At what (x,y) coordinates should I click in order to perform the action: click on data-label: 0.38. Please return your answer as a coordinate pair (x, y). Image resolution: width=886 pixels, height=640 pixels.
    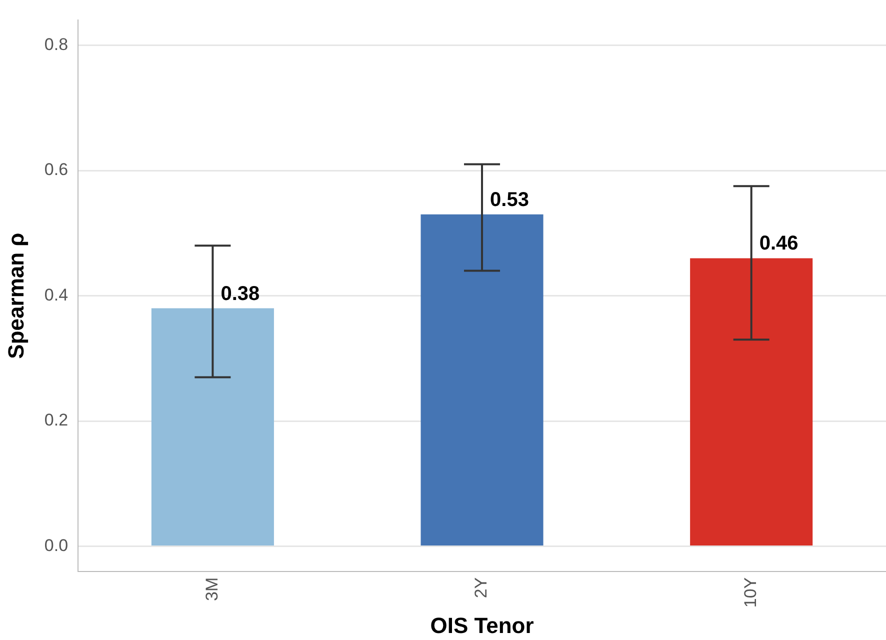
    Looking at the image, I should click on (240, 293).